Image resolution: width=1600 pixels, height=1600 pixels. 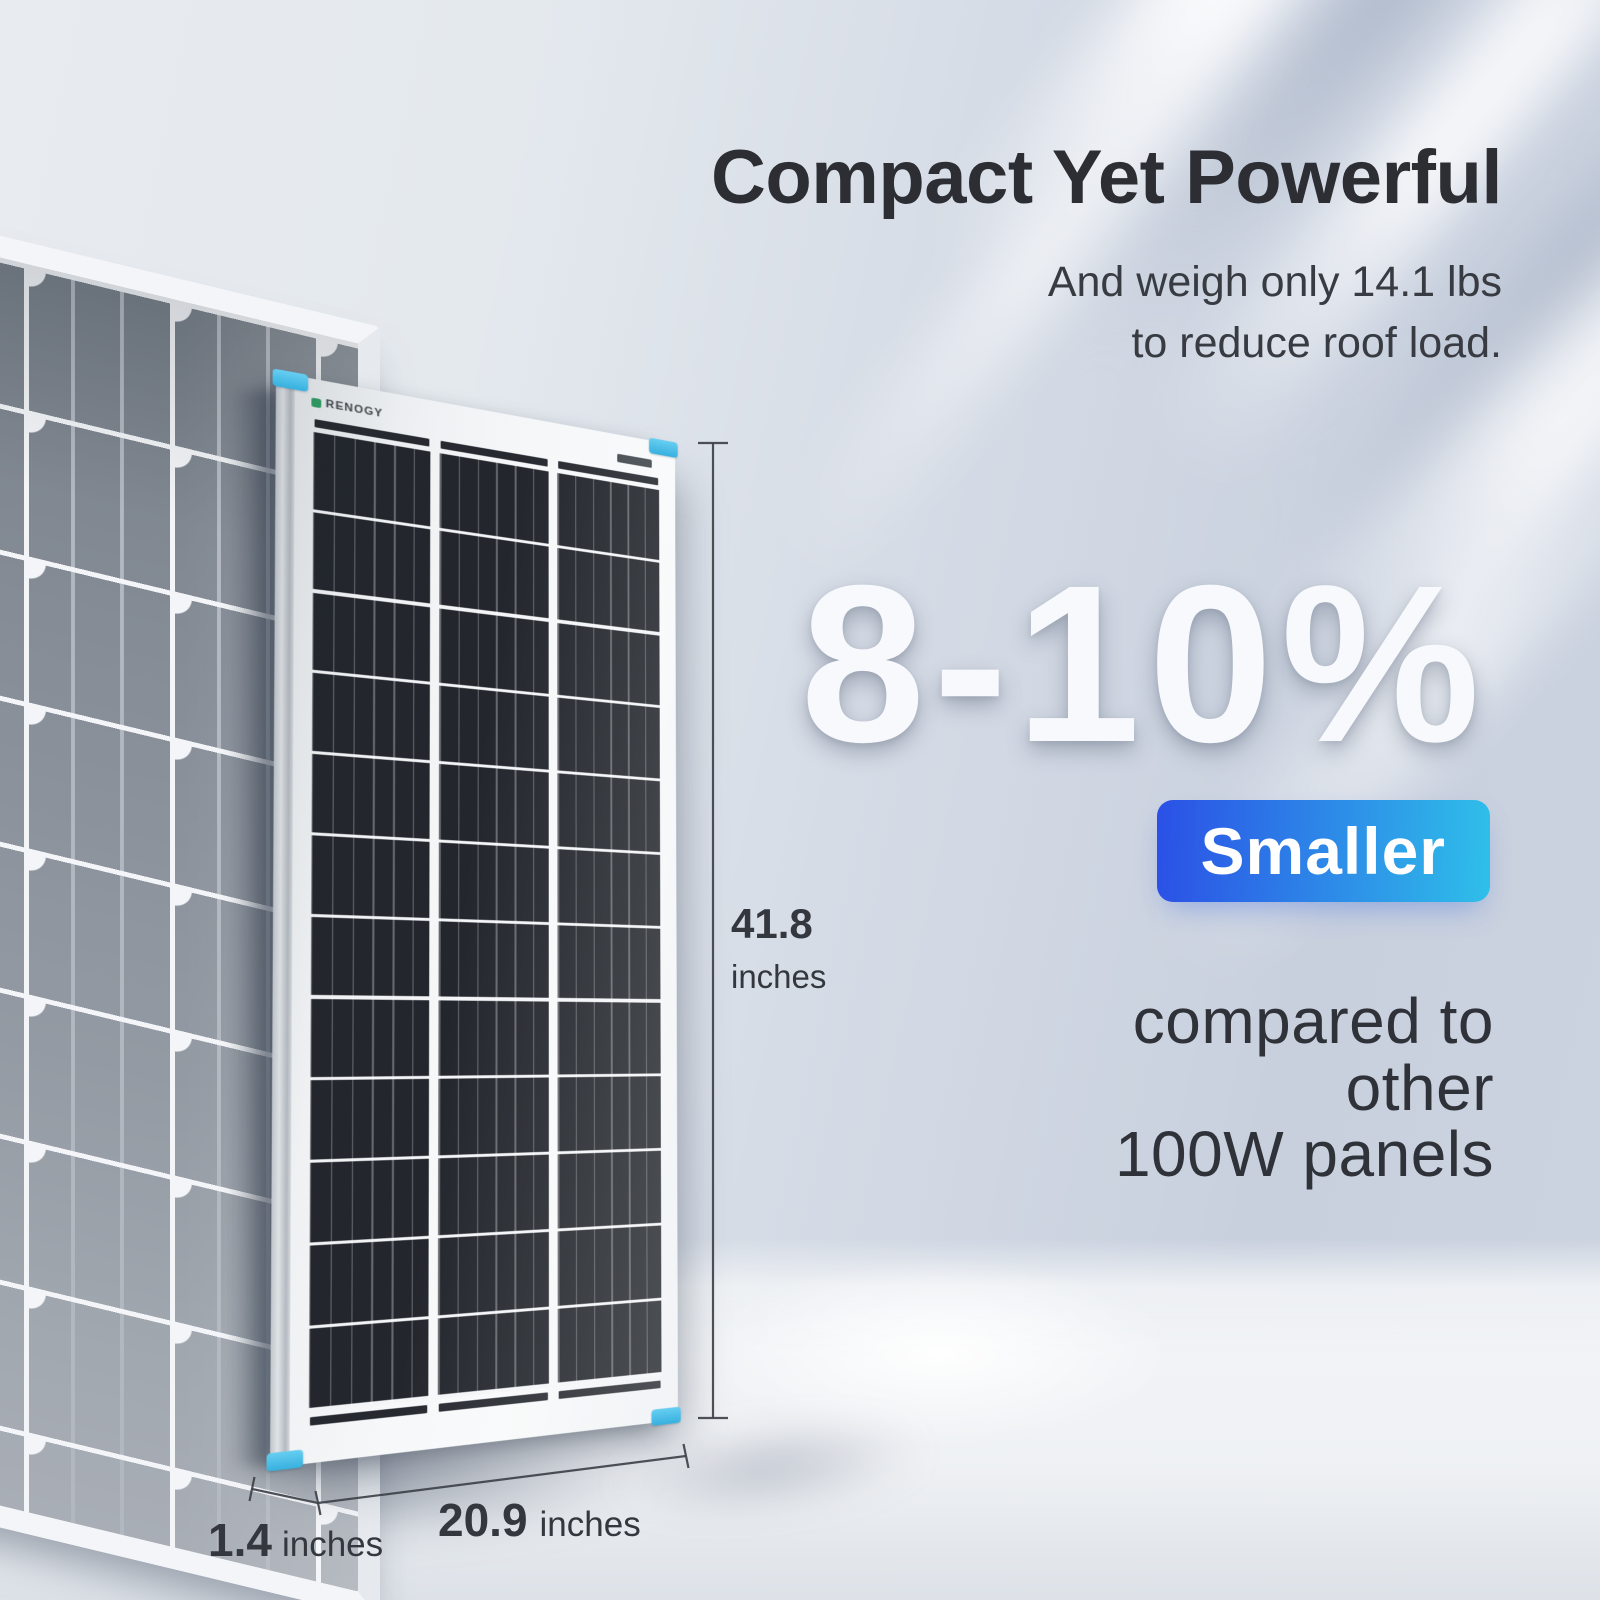 I want to click on cast-shadow, so click(x=252, y=928).